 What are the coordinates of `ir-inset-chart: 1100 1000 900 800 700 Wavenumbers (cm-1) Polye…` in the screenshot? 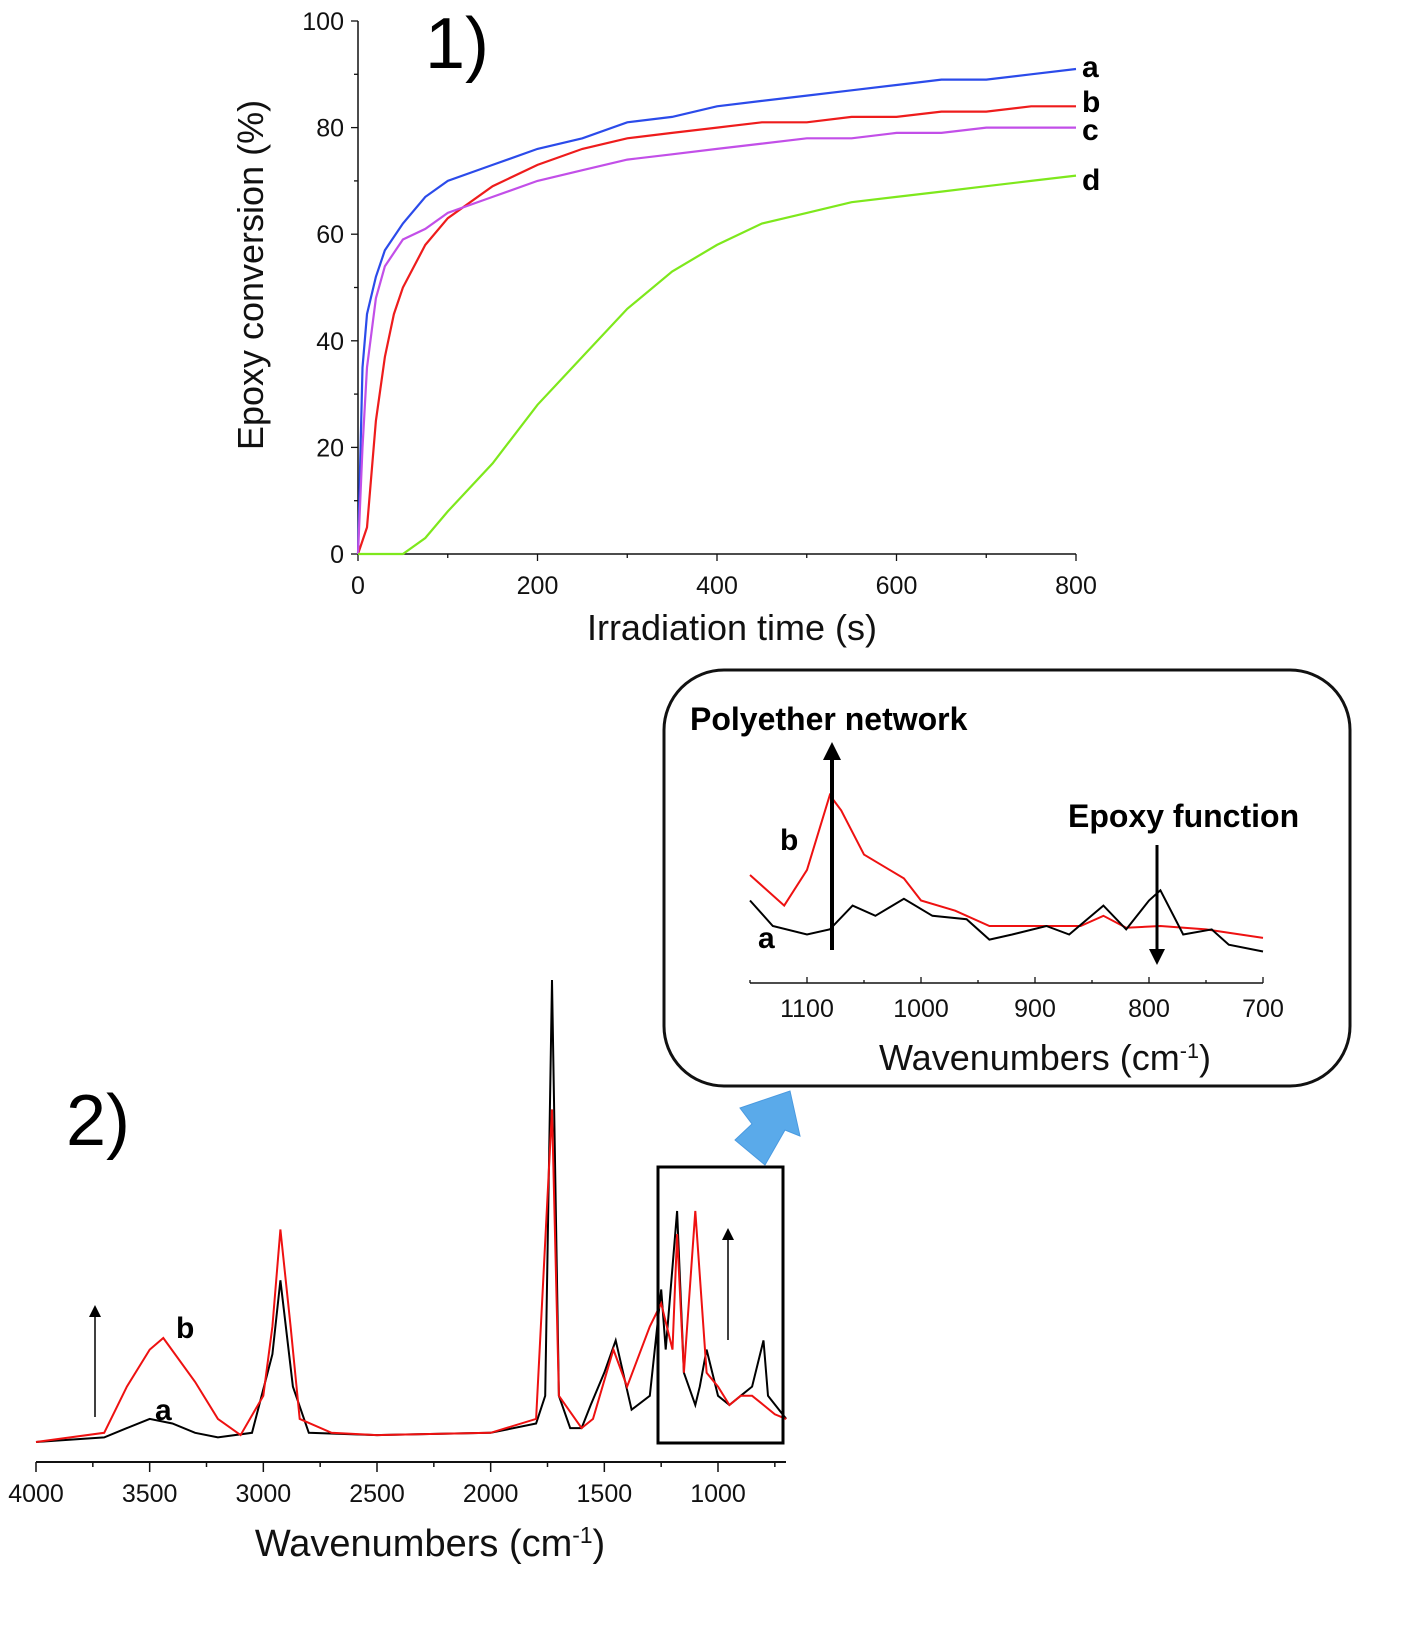 It's located at (1007, 878).